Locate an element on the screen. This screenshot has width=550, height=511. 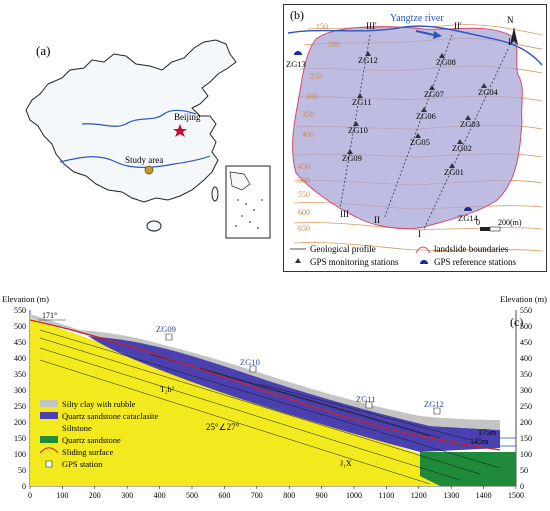
stratum-upper-label: T₂b² is located at coordinates (167, 389).